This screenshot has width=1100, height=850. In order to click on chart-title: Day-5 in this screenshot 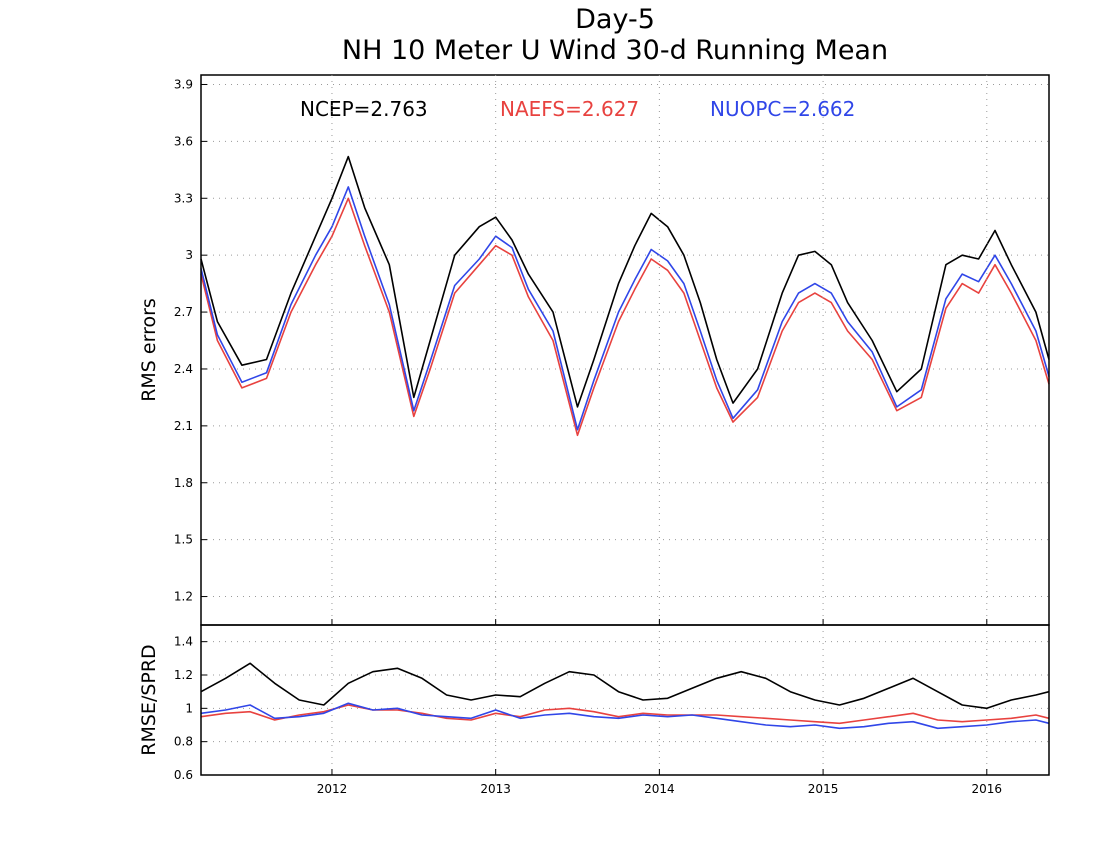, I will do `click(615, 19)`.